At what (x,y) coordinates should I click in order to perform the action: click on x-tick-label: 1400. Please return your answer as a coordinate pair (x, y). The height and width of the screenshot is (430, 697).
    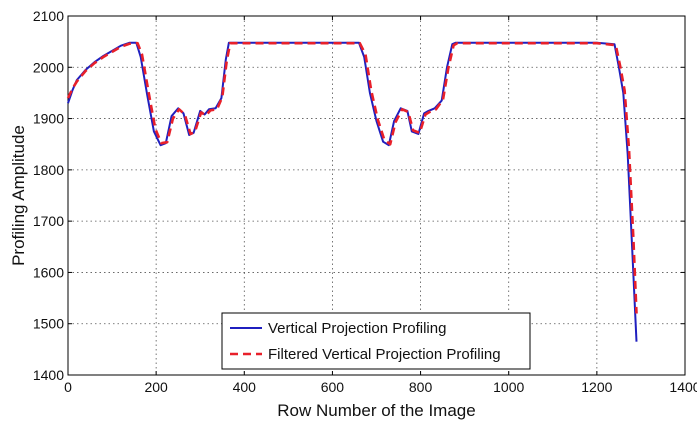
    Looking at the image, I should click on (683, 387).